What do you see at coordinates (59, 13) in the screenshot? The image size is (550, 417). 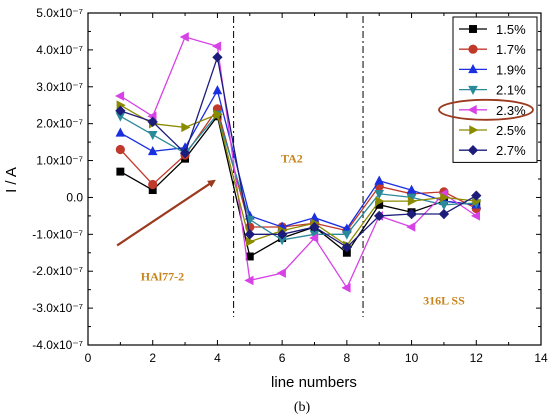 I see `y-tick-label: 5.0x10⁻⁷` at bounding box center [59, 13].